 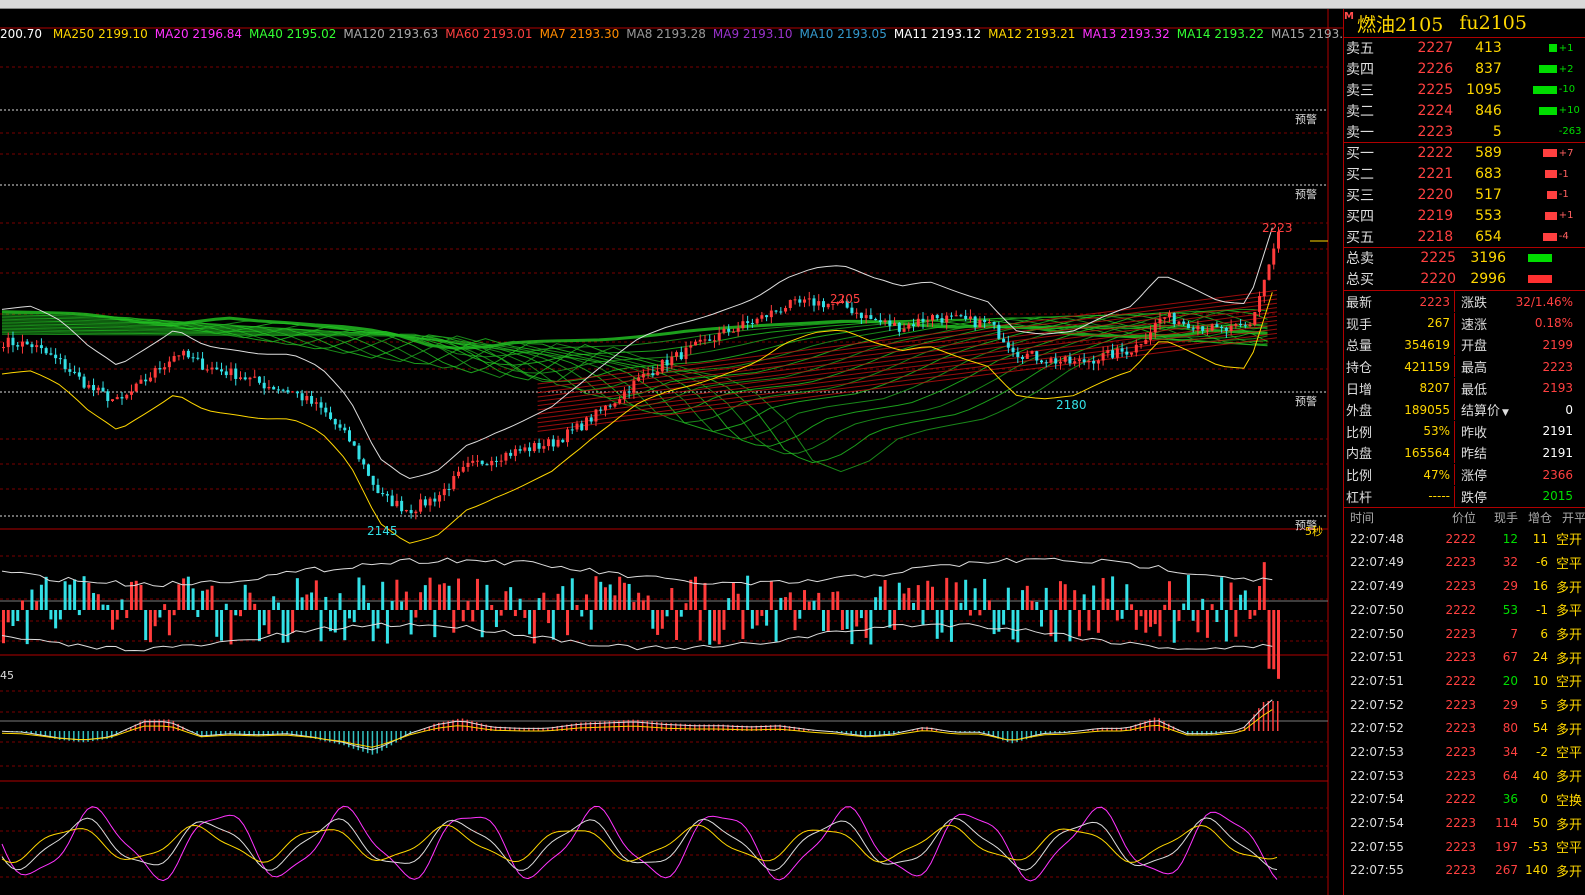 What do you see at coordinates (1464, 799) in the screenshot?
I see `tick-row: 22:07:54 2222 36 0 空换` at bounding box center [1464, 799].